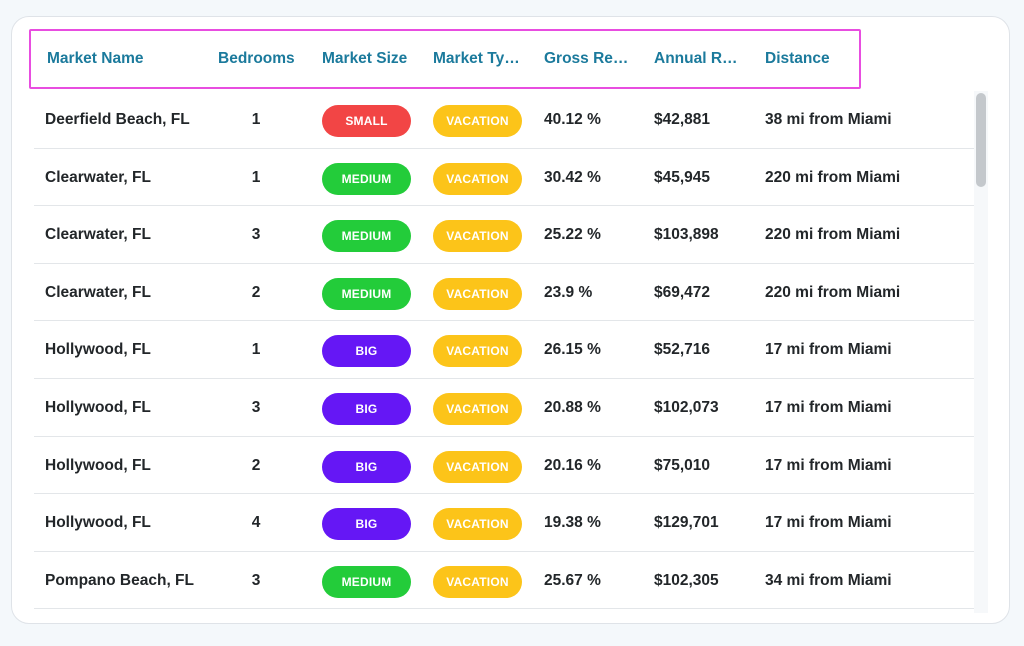  Describe the element at coordinates (699, 58) in the screenshot. I see `column-header-annual-revenue: Annual Revenue` at that location.